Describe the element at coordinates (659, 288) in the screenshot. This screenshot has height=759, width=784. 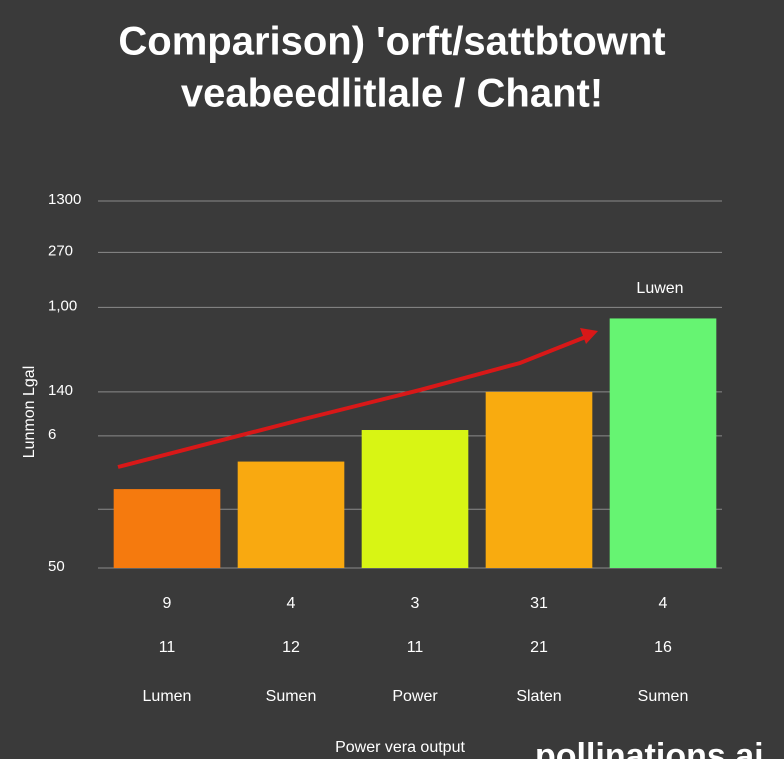
I see `annotation: Luwen` at that location.